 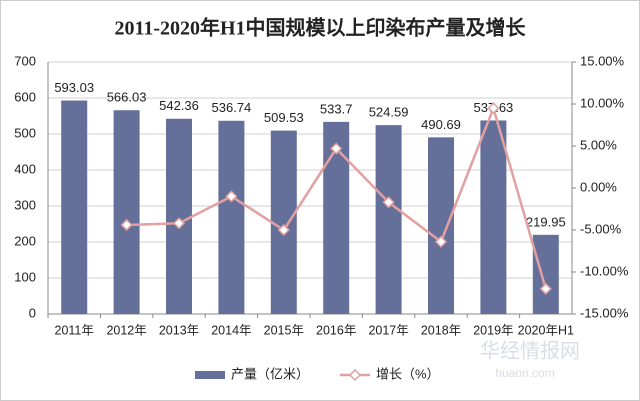 I want to click on value-label: 533.7, so click(x=336, y=108).